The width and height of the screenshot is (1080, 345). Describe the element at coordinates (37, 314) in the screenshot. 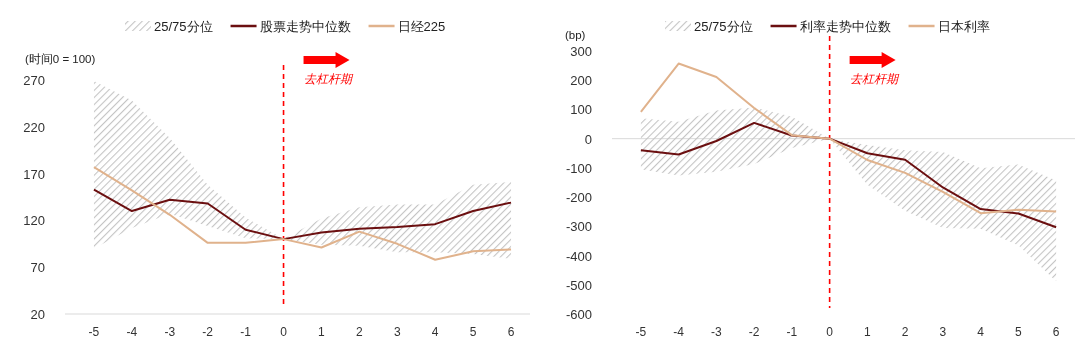

I see `y-tick-label: 20` at that location.